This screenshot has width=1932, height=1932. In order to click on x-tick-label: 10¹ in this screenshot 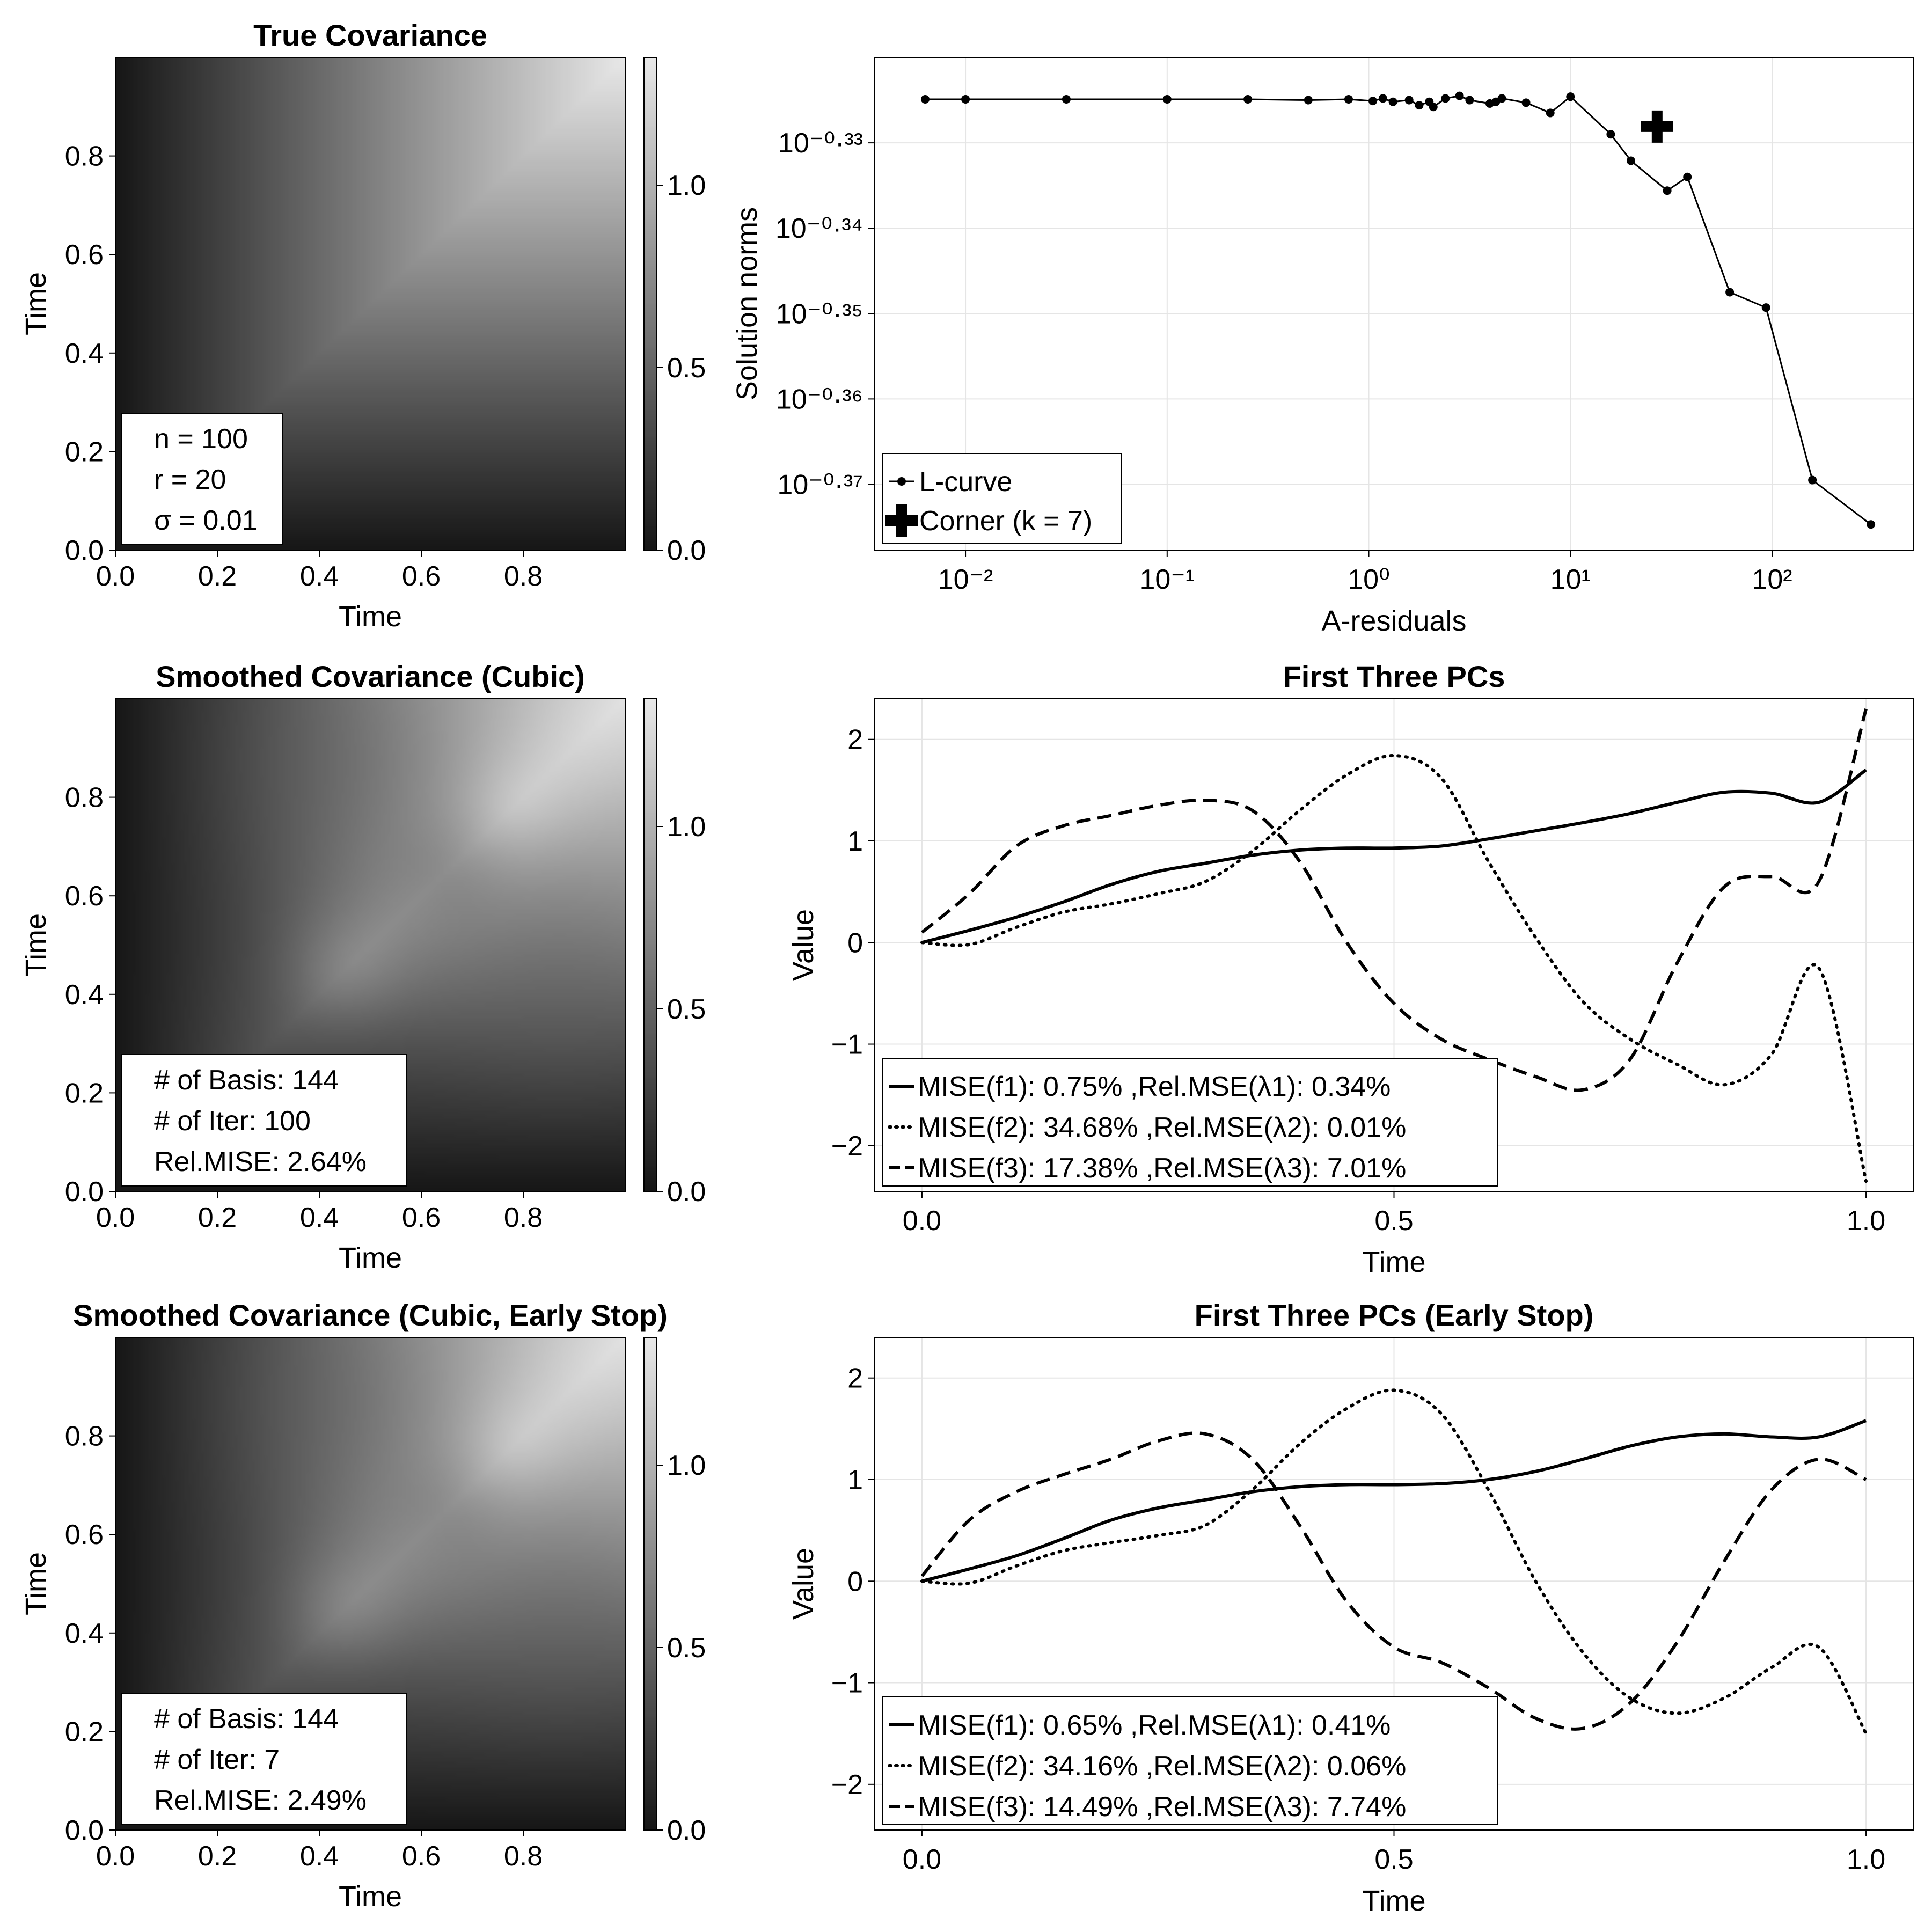, I will do `click(1570, 579)`.